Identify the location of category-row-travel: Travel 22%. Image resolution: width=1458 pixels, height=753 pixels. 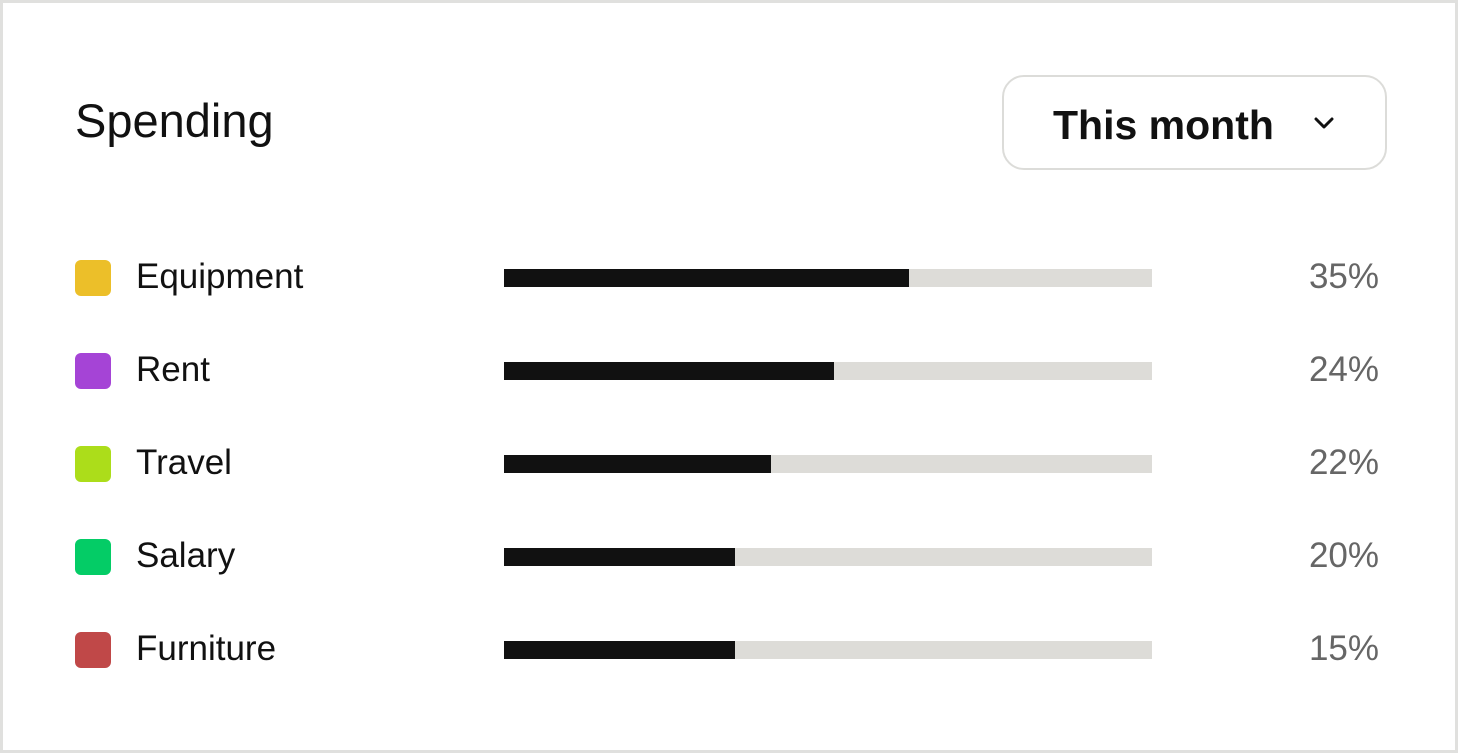
(730, 464).